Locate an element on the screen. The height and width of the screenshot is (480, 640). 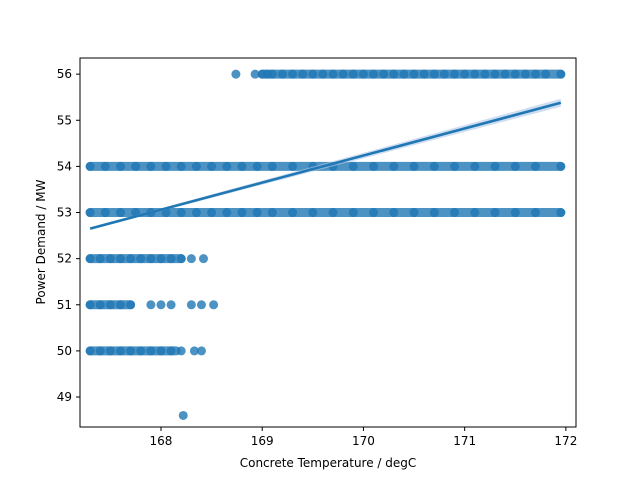
x-tick-label: 170 is located at coordinates (363, 441).